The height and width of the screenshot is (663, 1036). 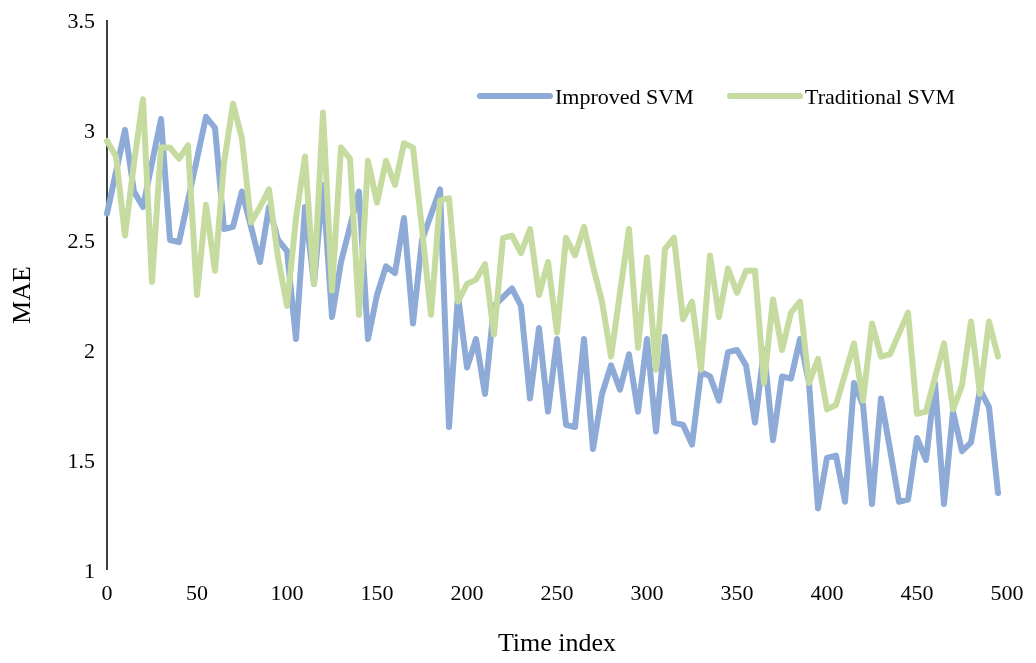 I want to click on x-tick-label: 250, so click(x=557, y=592).